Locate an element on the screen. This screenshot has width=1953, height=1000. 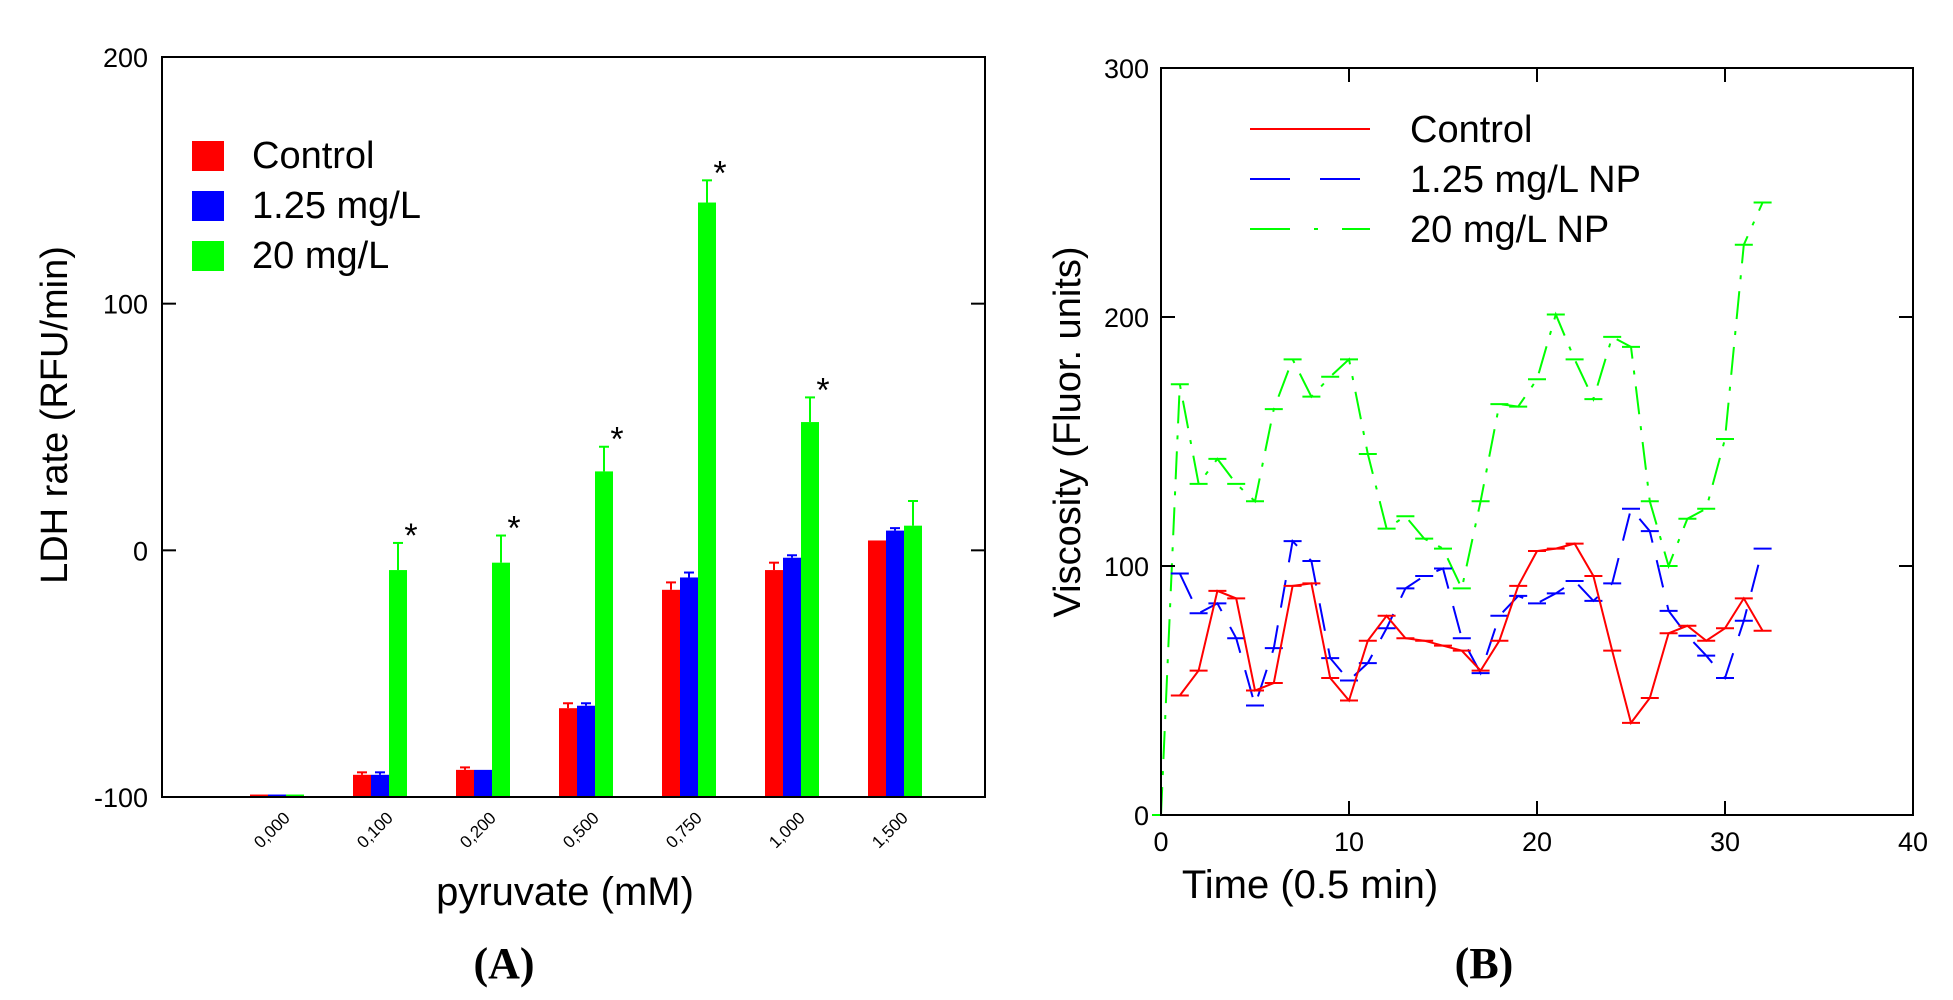
y-axis-label-a: LDH rate (RFU/min) is located at coordinates (55, 415).